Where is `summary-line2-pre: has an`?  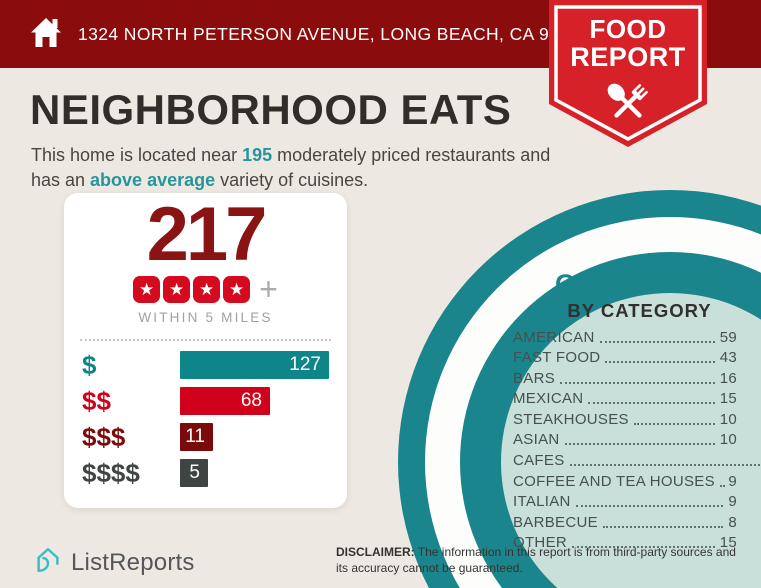 summary-line2-pre: has an is located at coordinates (61, 179).